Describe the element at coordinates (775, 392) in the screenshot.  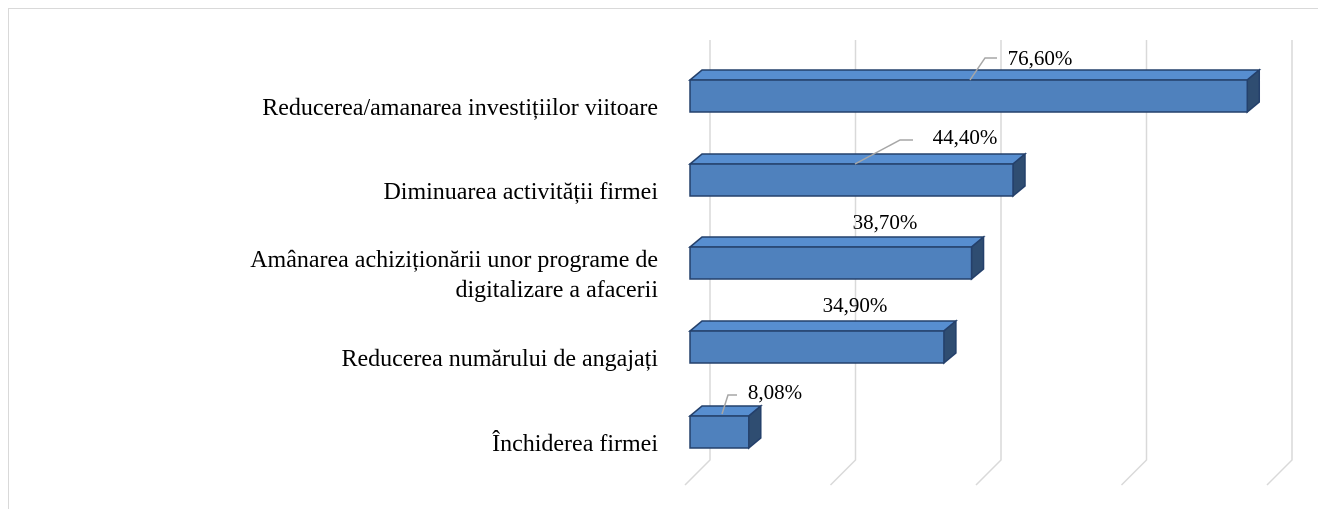
I see `data-label: 8,08%` at that location.